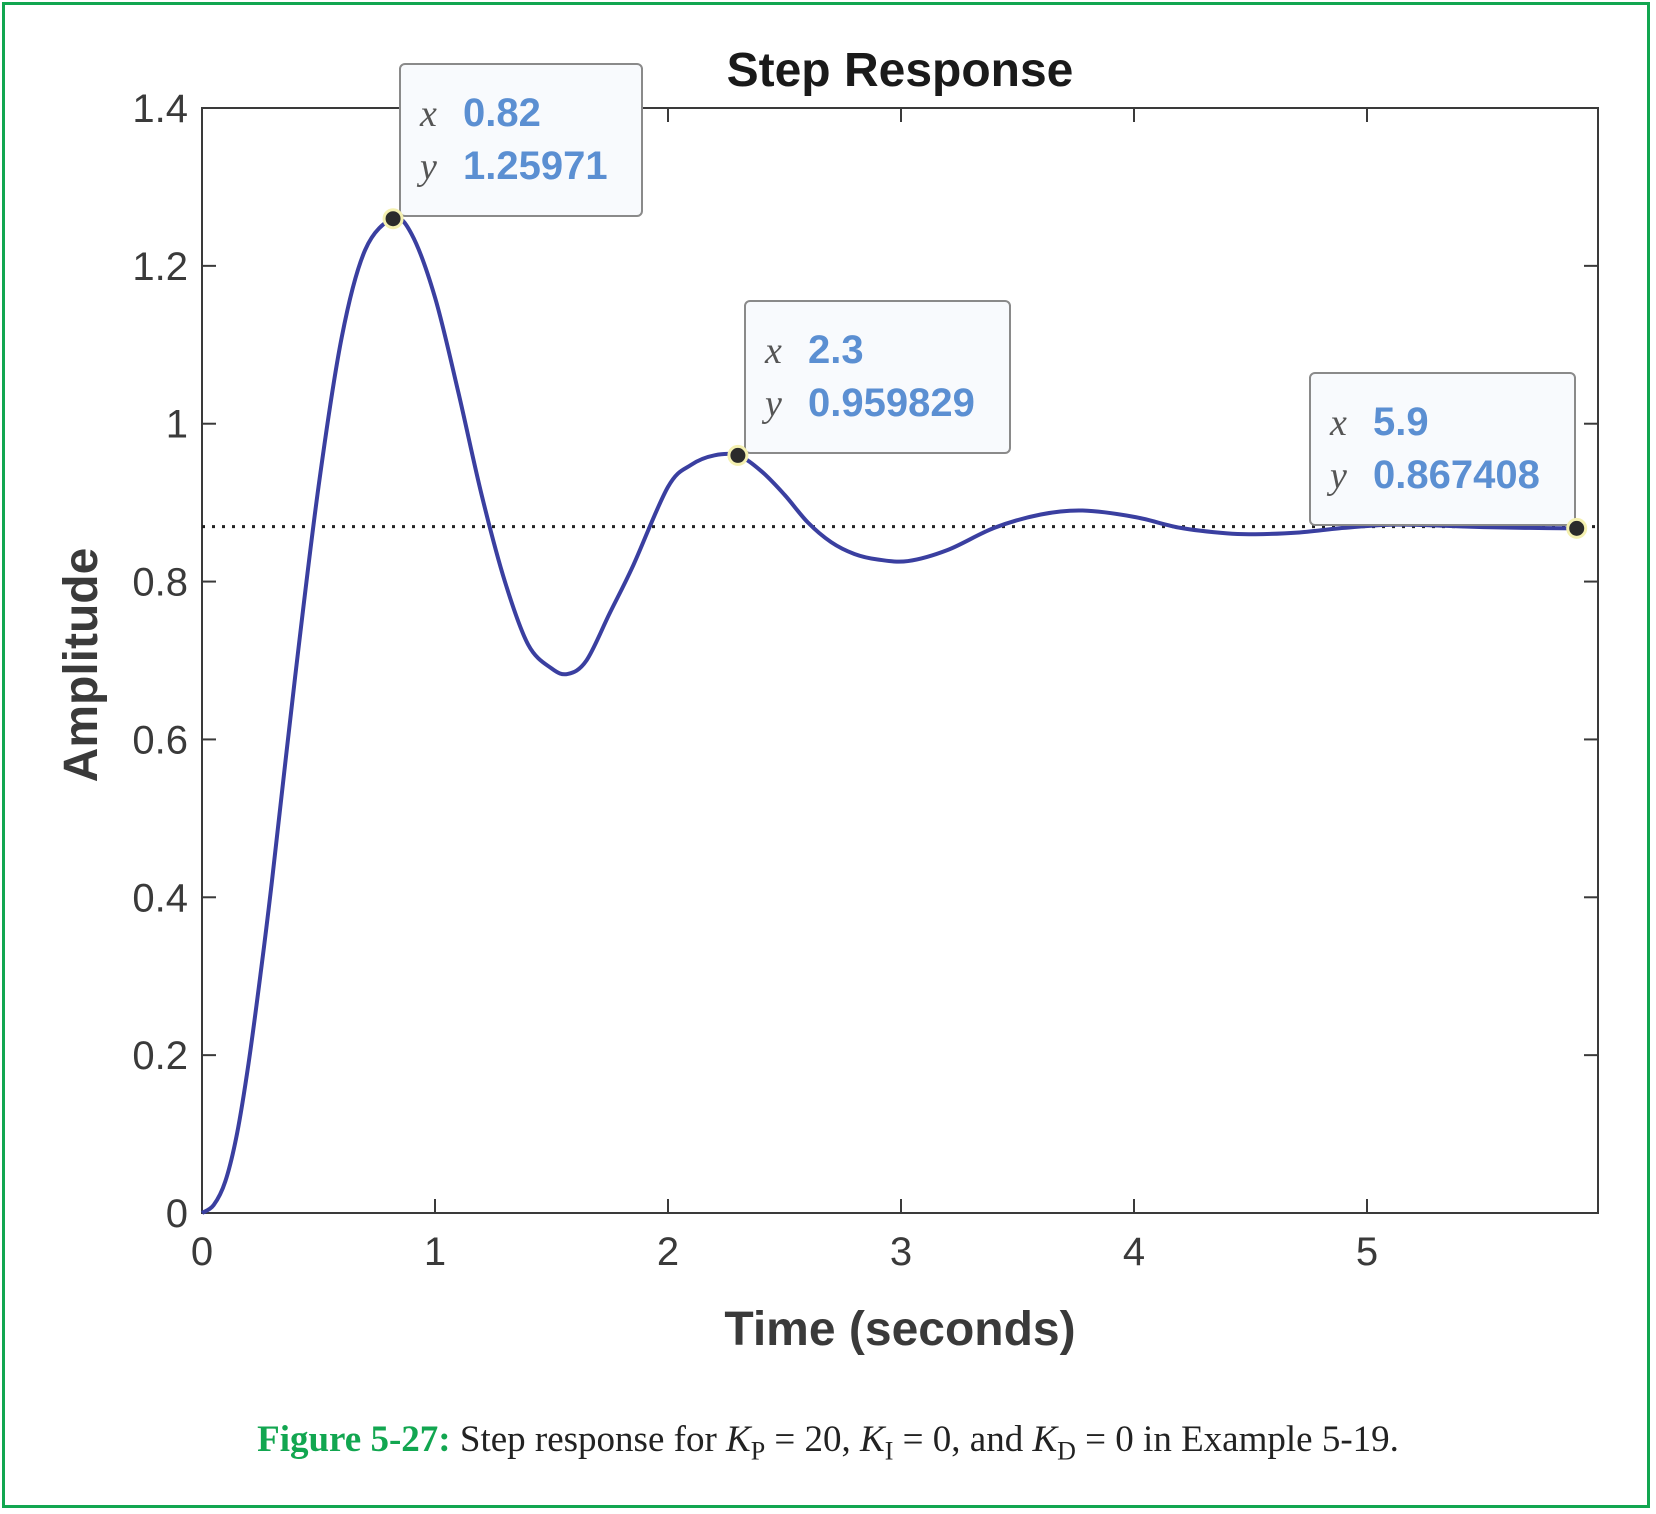 Image resolution: width=1656 pixels, height=1514 pixels. What do you see at coordinates (813, 1439) in the screenshot?
I see `kp-value: = 20,` at bounding box center [813, 1439].